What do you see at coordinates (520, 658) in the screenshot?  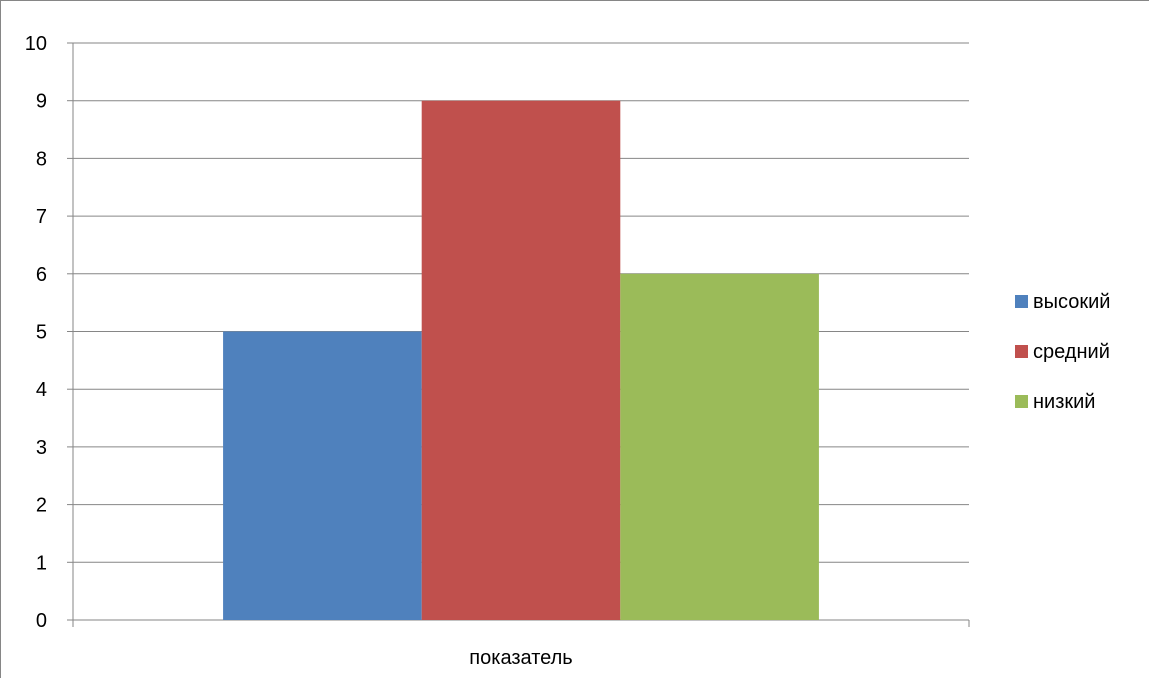 I see `x-category-label: показатель` at bounding box center [520, 658].